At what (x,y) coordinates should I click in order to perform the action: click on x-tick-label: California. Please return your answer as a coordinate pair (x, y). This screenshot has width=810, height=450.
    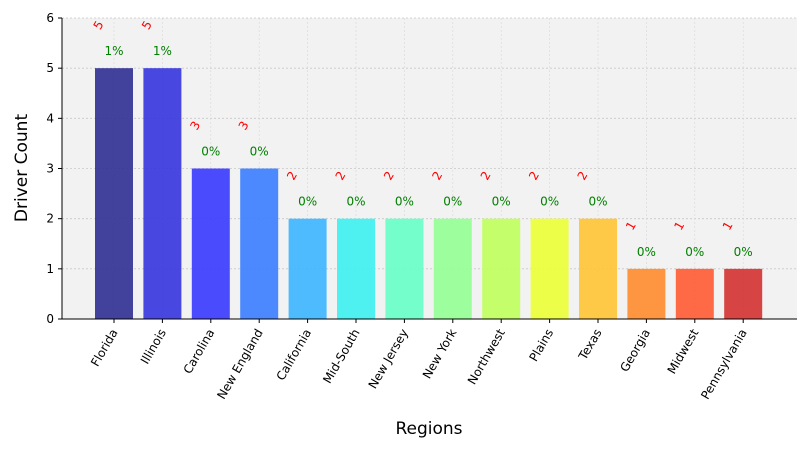
    Looking at the image, I should click on (294, 355).